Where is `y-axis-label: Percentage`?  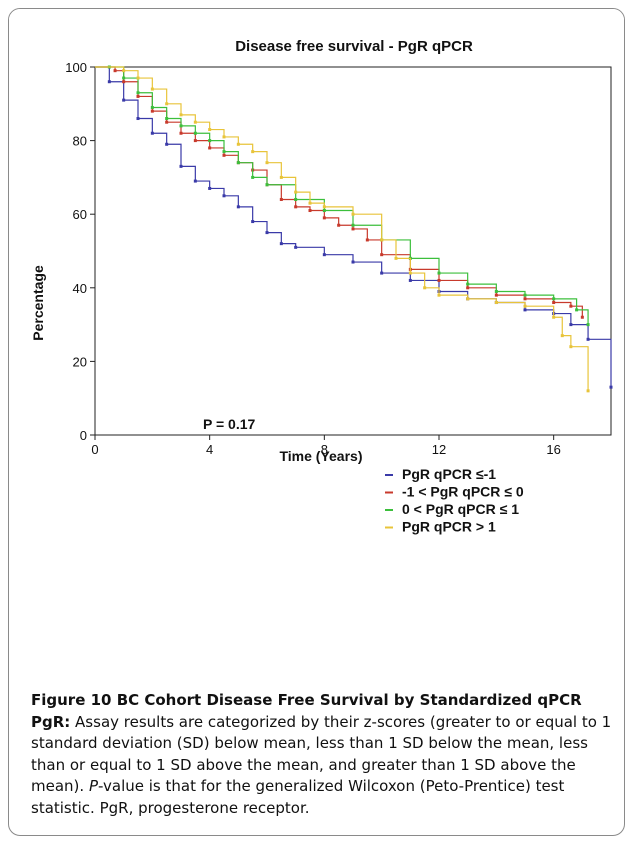 y-axis-label: Percentage is located at coordinates (38, 303).